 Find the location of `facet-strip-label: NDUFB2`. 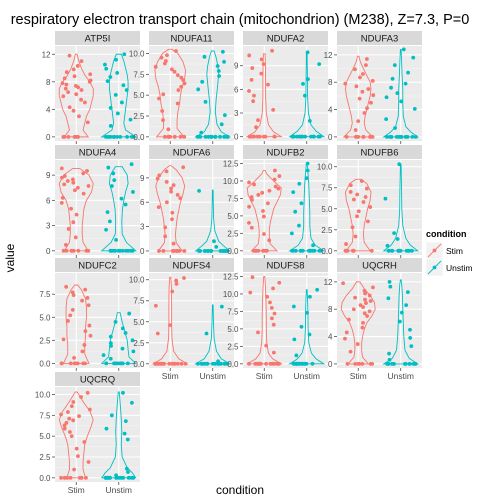

facet-strip-label: NDUFB2 is located at coordinates (285, 153).